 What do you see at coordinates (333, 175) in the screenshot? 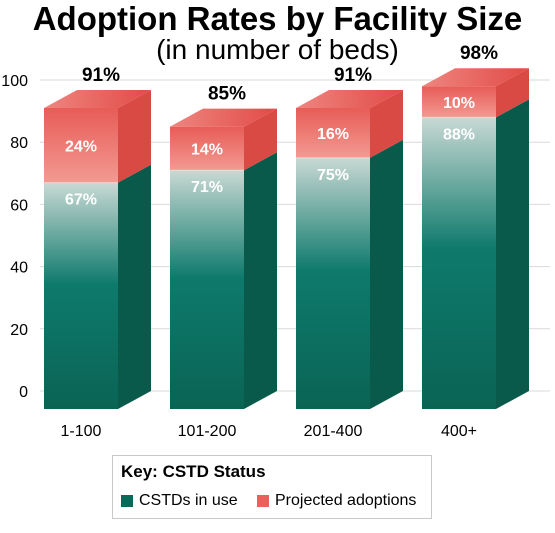
I see `data-label-cstds: 75%` at bounding box center [333, 175].